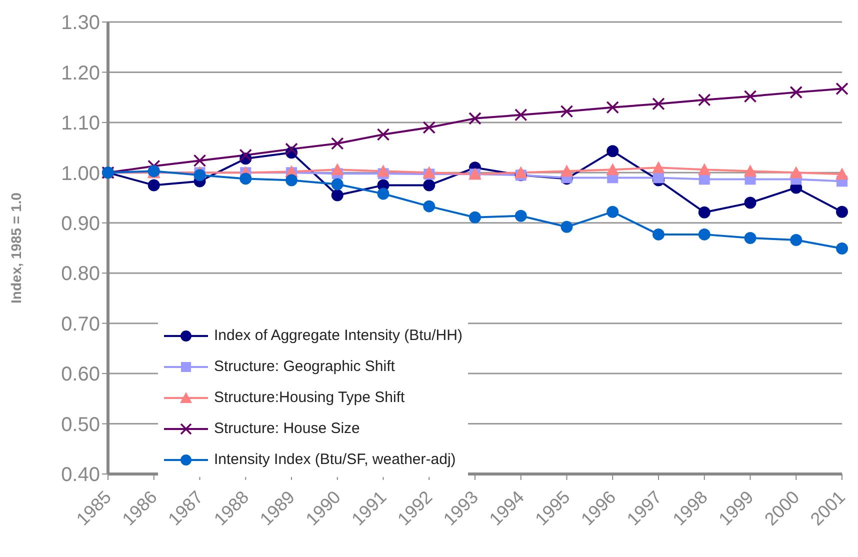 The image size is (858, 557). What do you see at coordinates (304, 366) in the screenshot?
I see `legend-label: Structure: Geographic Shift` at bounding box center [304, 366].